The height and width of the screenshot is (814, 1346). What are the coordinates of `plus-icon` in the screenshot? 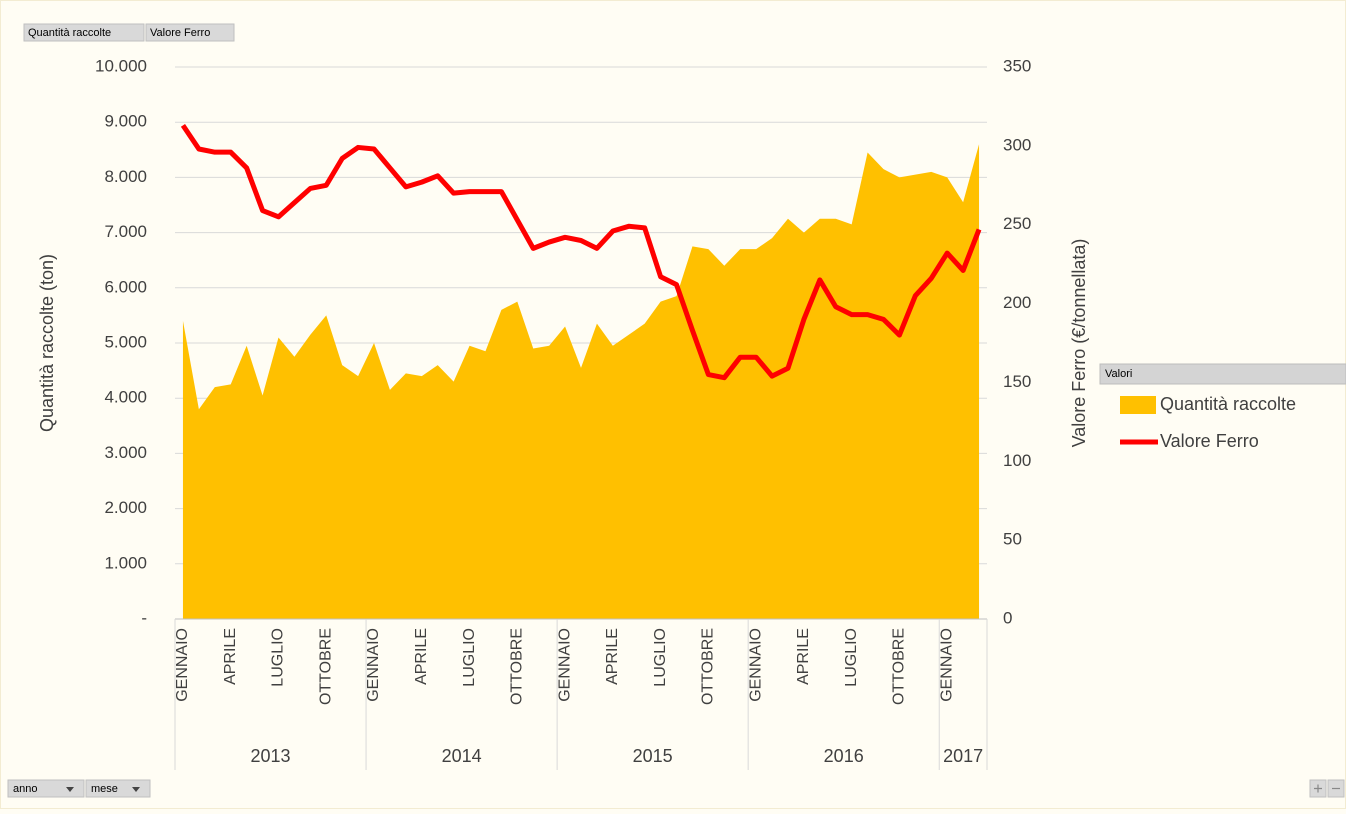 It's located at (1318, 788).